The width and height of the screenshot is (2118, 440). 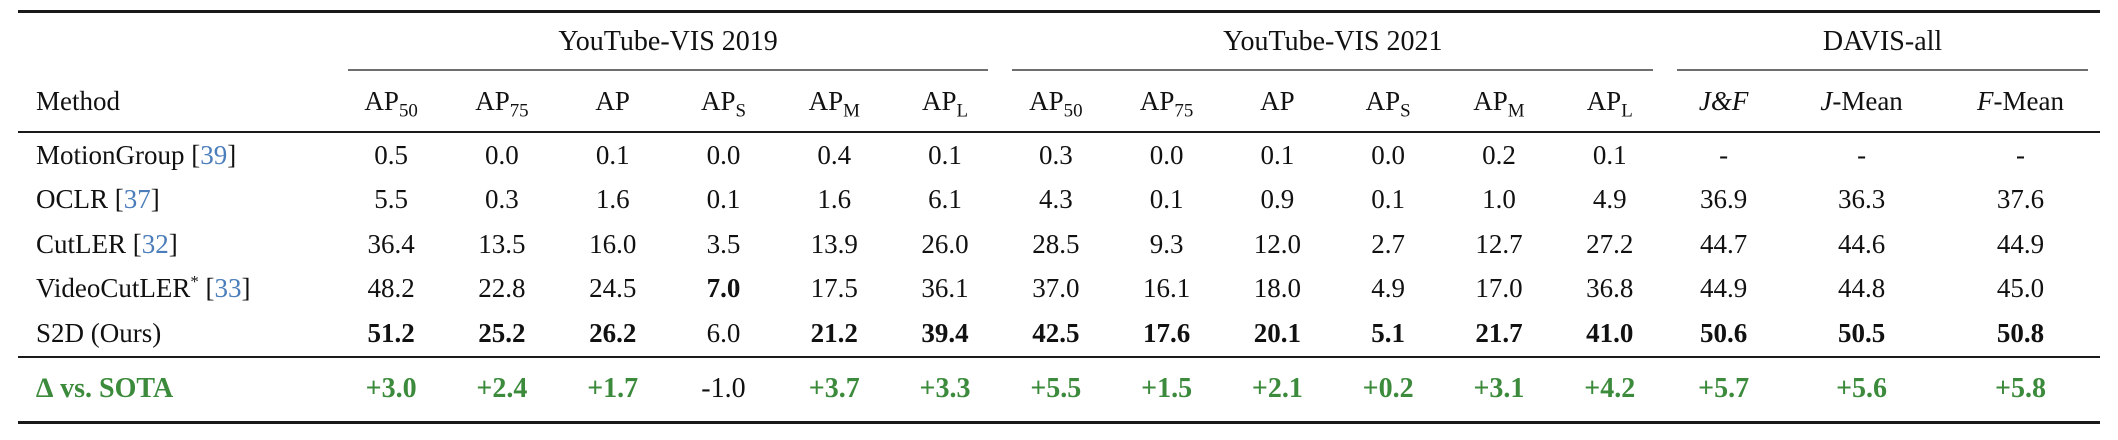 I want to click on value-cell: 17.5, so click(x=834, y=288).